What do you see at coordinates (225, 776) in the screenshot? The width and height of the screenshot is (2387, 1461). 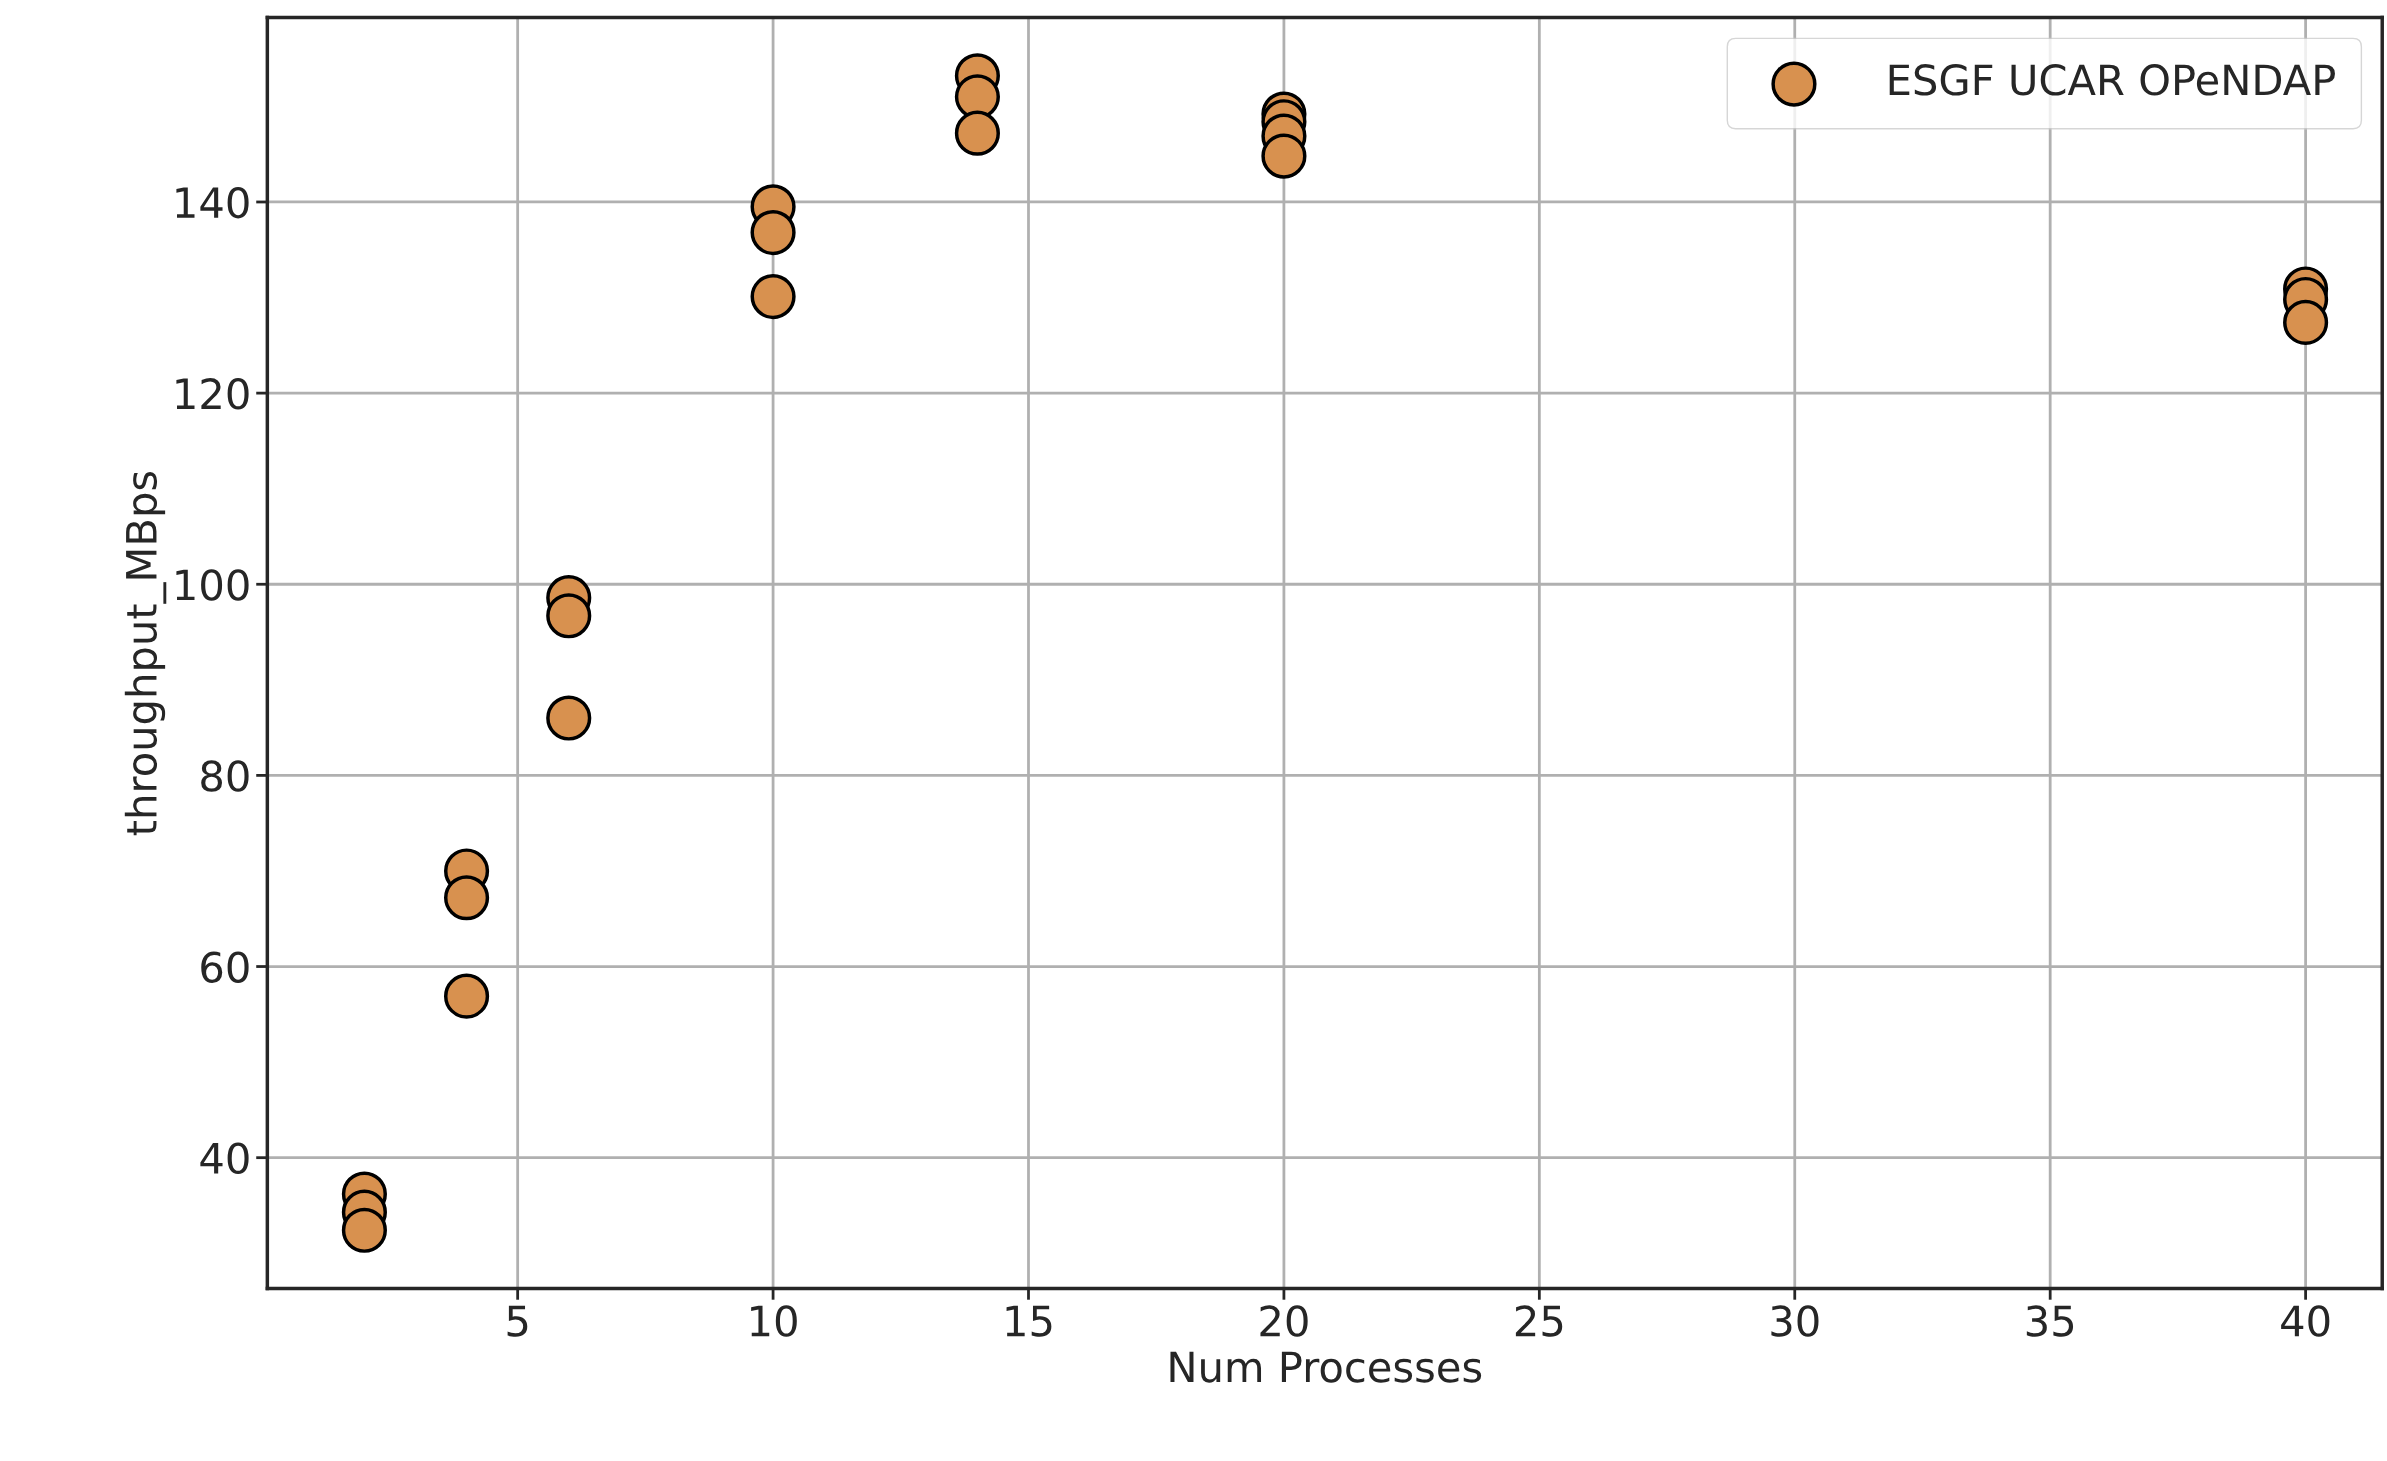 I see `y-tick-label: 80` at bounding box center [225, 776].